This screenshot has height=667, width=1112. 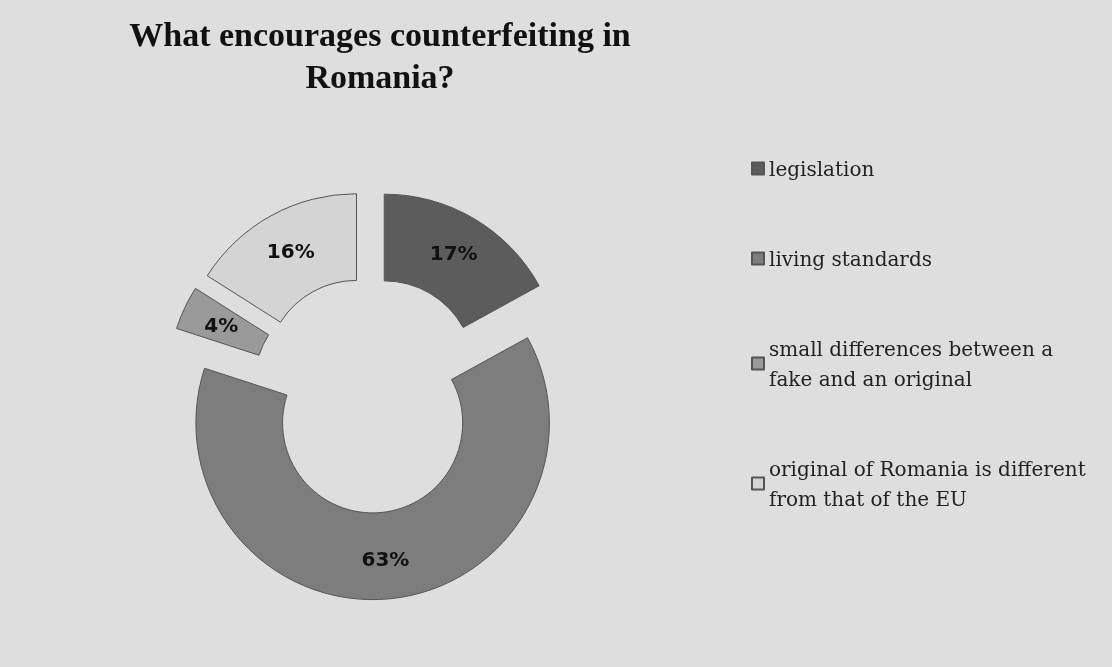 I want to click on legend-label: living standards, so click(x=850, y=258).